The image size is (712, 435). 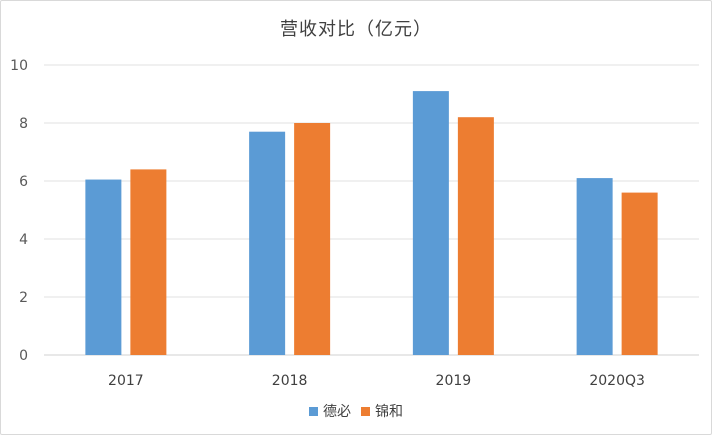 I want to click on y-tick-label: 0, so click(x=23, y=356).